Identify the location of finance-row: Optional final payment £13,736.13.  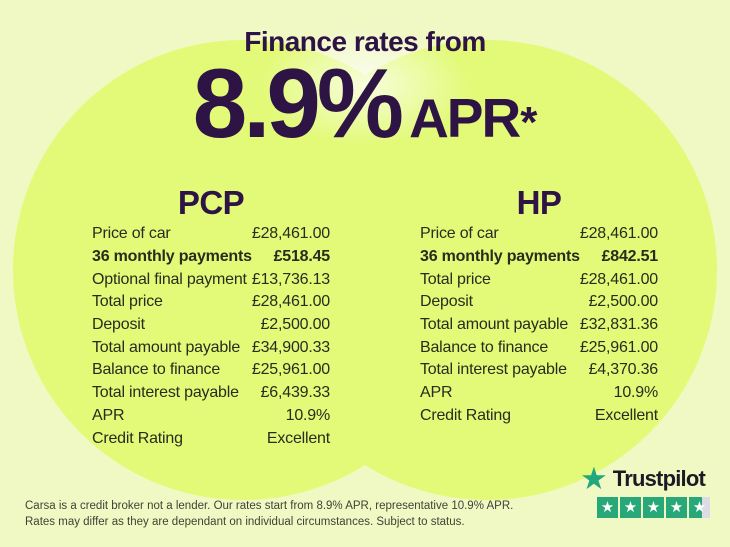
(211, 279).